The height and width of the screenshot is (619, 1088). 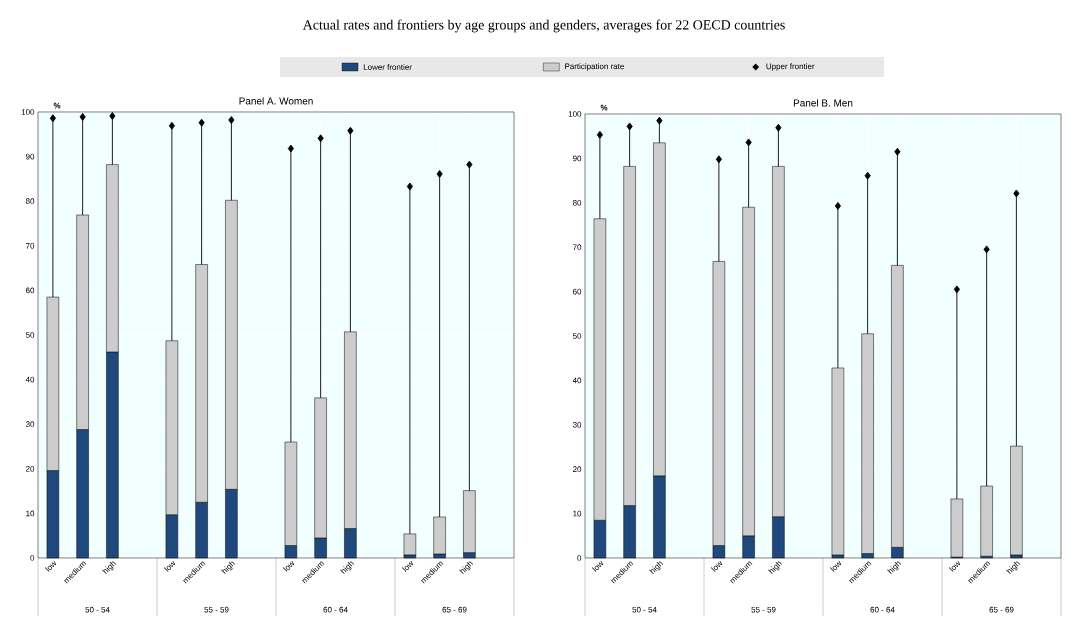 What do you see at coordinates (543, 26) in the screenshot?
I see `text: Actual rates and frontiers by age groups and genders, averages for 22 OECD countries` at bounding box center [543, 26].